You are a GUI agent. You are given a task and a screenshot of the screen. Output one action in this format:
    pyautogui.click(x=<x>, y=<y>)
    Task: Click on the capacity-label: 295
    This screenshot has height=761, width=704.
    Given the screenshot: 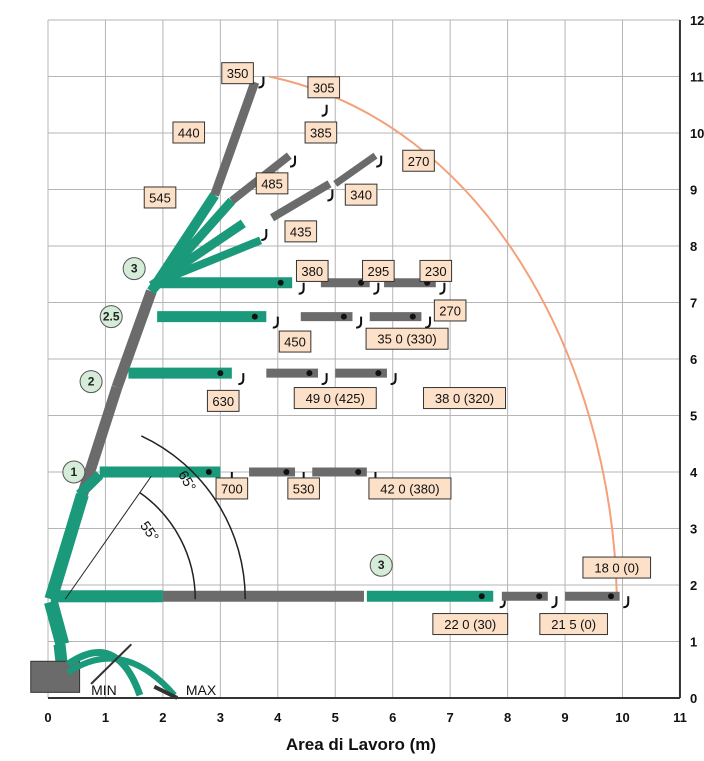 What is the action you would take?
    pyautogui.click(x=378, y=271)
    